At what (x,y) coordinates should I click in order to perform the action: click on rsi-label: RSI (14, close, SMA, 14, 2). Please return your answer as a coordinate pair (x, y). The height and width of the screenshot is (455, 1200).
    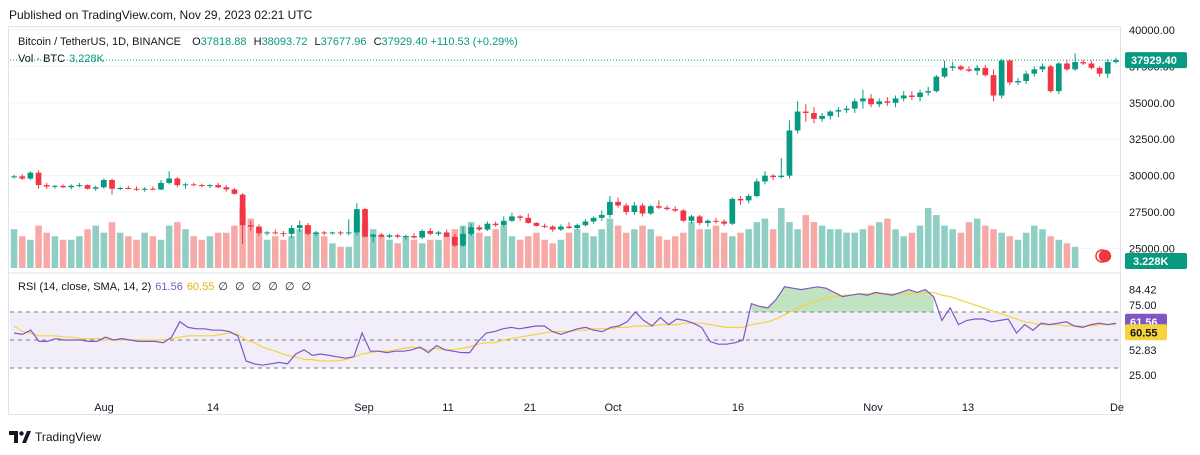
    Looking at the image, I should click on (85, 287).